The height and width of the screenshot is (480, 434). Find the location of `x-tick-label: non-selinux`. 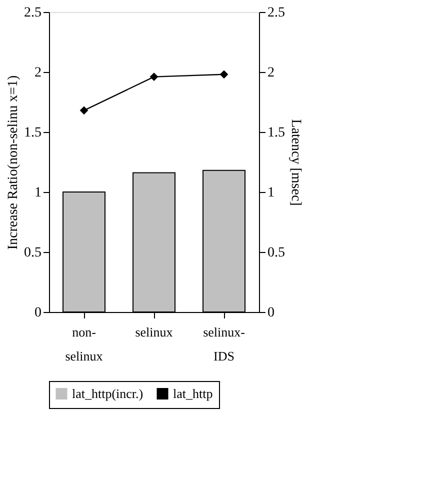

x-tick-label: non-selinux is located at coordinates (84, 344).